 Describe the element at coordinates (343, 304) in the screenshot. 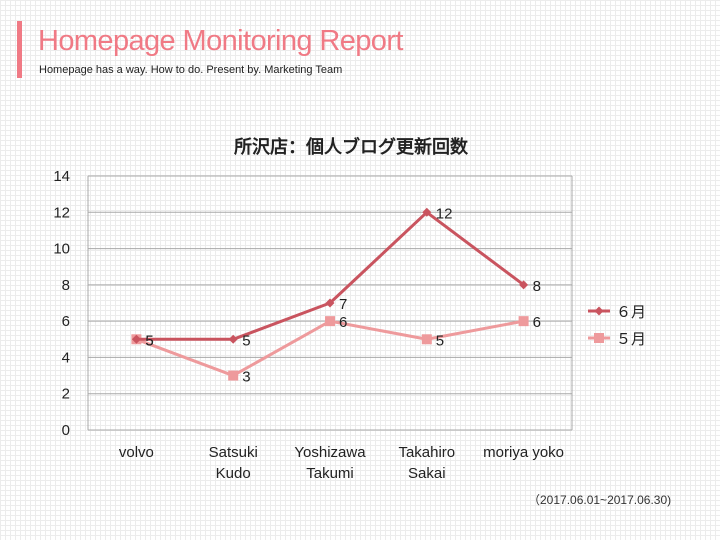

I see `data-label: 7` at that location.